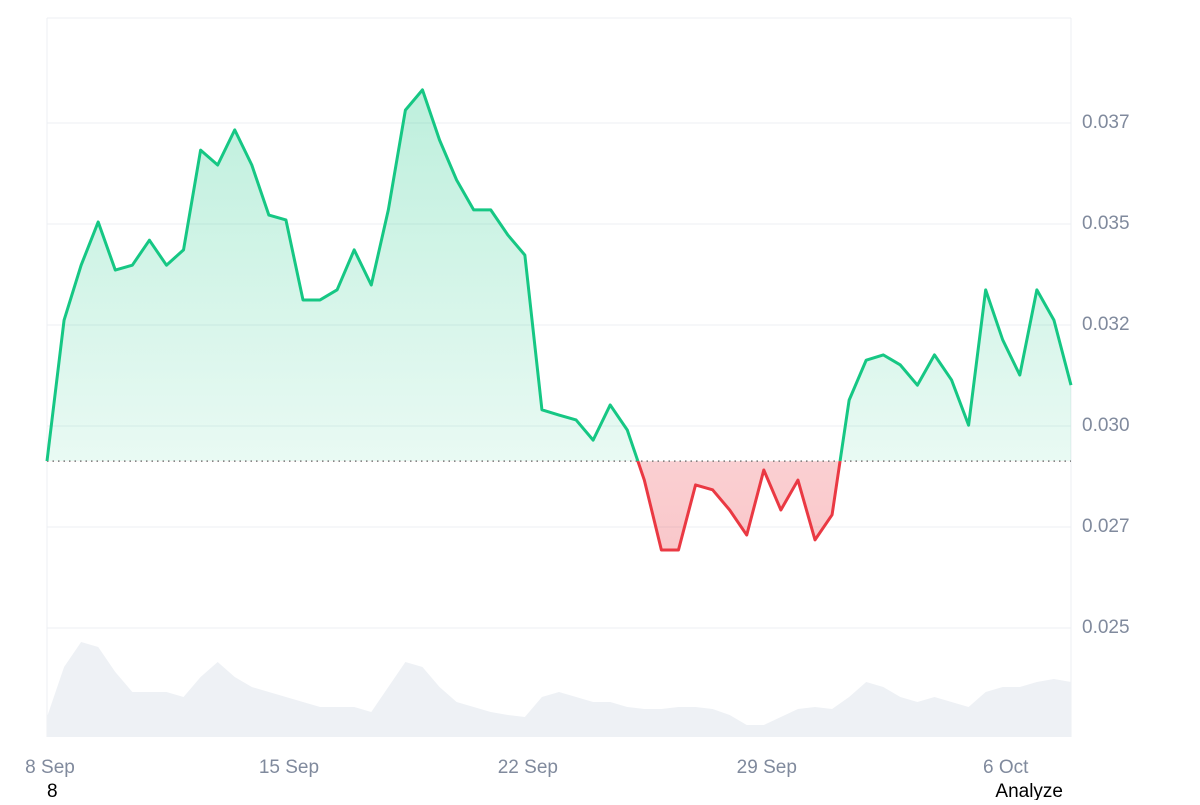 This screenshot has width=1200, height=805. I want to click on y-tick-label: 0.030, so click(1106, 425).